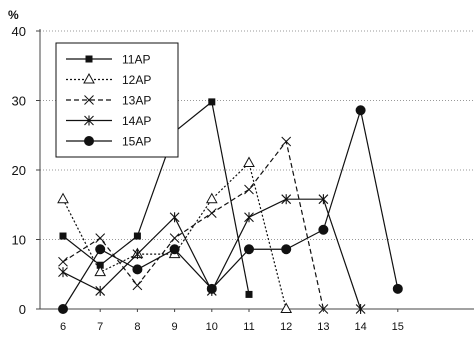 The width and height of the screenshot is (476, 341). I want to click on legend-item-12AP: 12AP, so click(108, 79).